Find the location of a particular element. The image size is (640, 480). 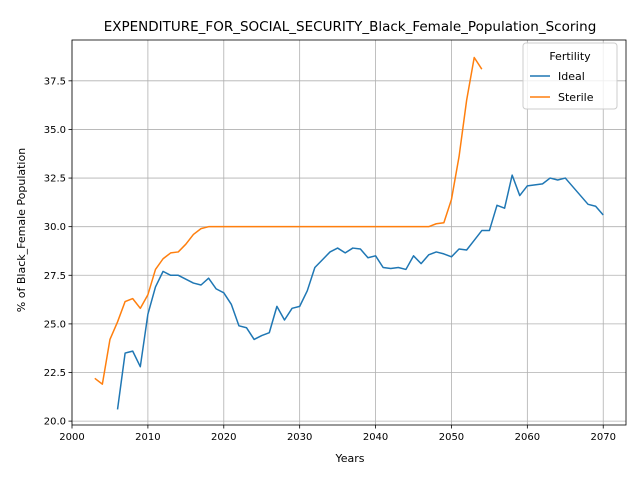

y-axis-ticks: 20.0 22.5 25.0 27.5 30.0 32.5 35.0 37.5 is located at coordinates (58, 252).